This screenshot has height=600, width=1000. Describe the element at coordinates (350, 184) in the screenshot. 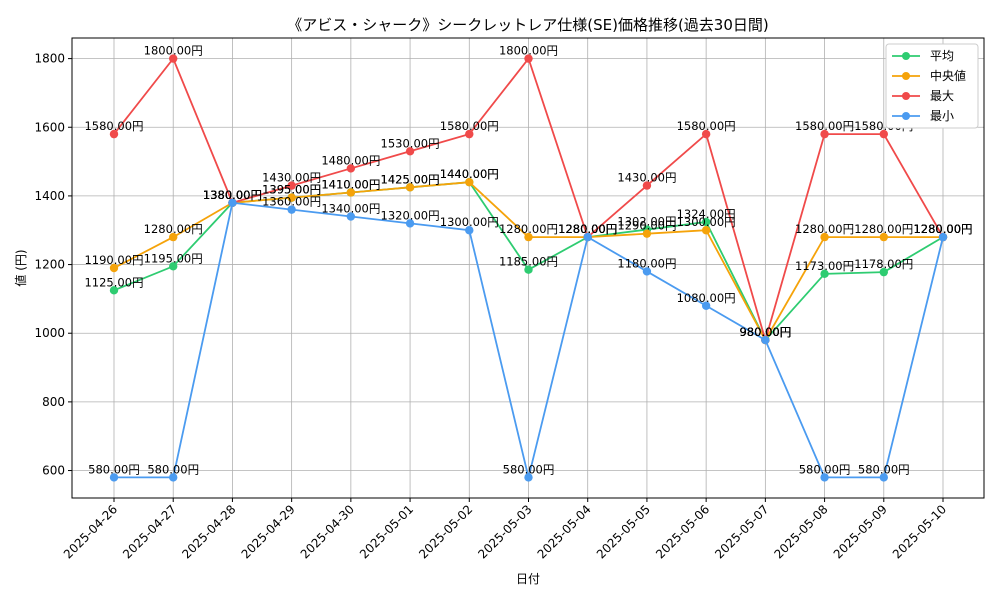

I see `data-label: 1410.00円` at that location.